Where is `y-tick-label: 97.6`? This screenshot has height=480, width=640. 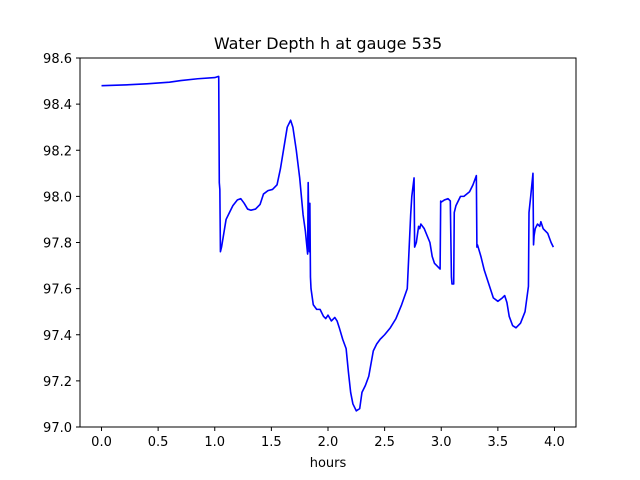
y-tick-label: 97.6 is located at coordinates (57, 290).